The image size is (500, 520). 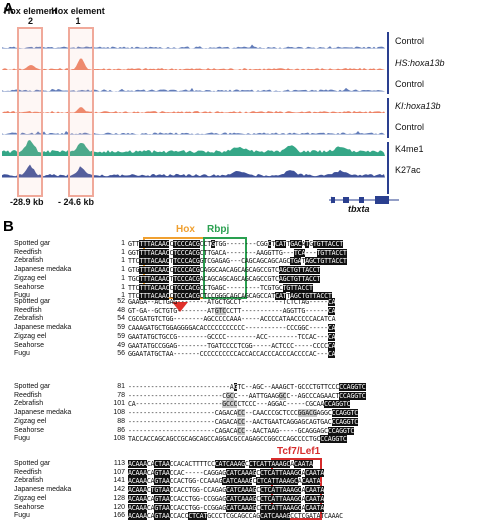 I want to click on sequence-position: 120, so click(x=119, y=507).